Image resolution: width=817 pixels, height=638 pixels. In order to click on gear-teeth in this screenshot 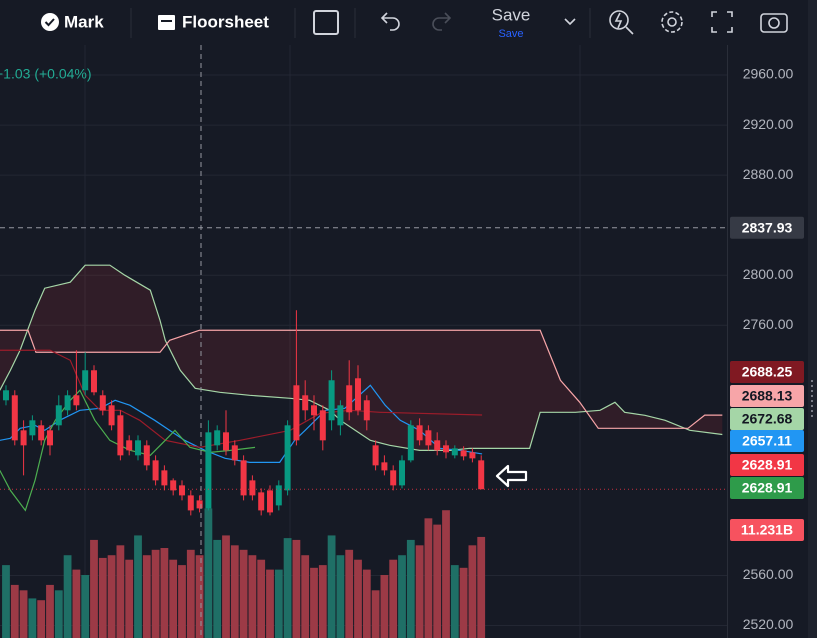, I will do `click(672, 22)`.